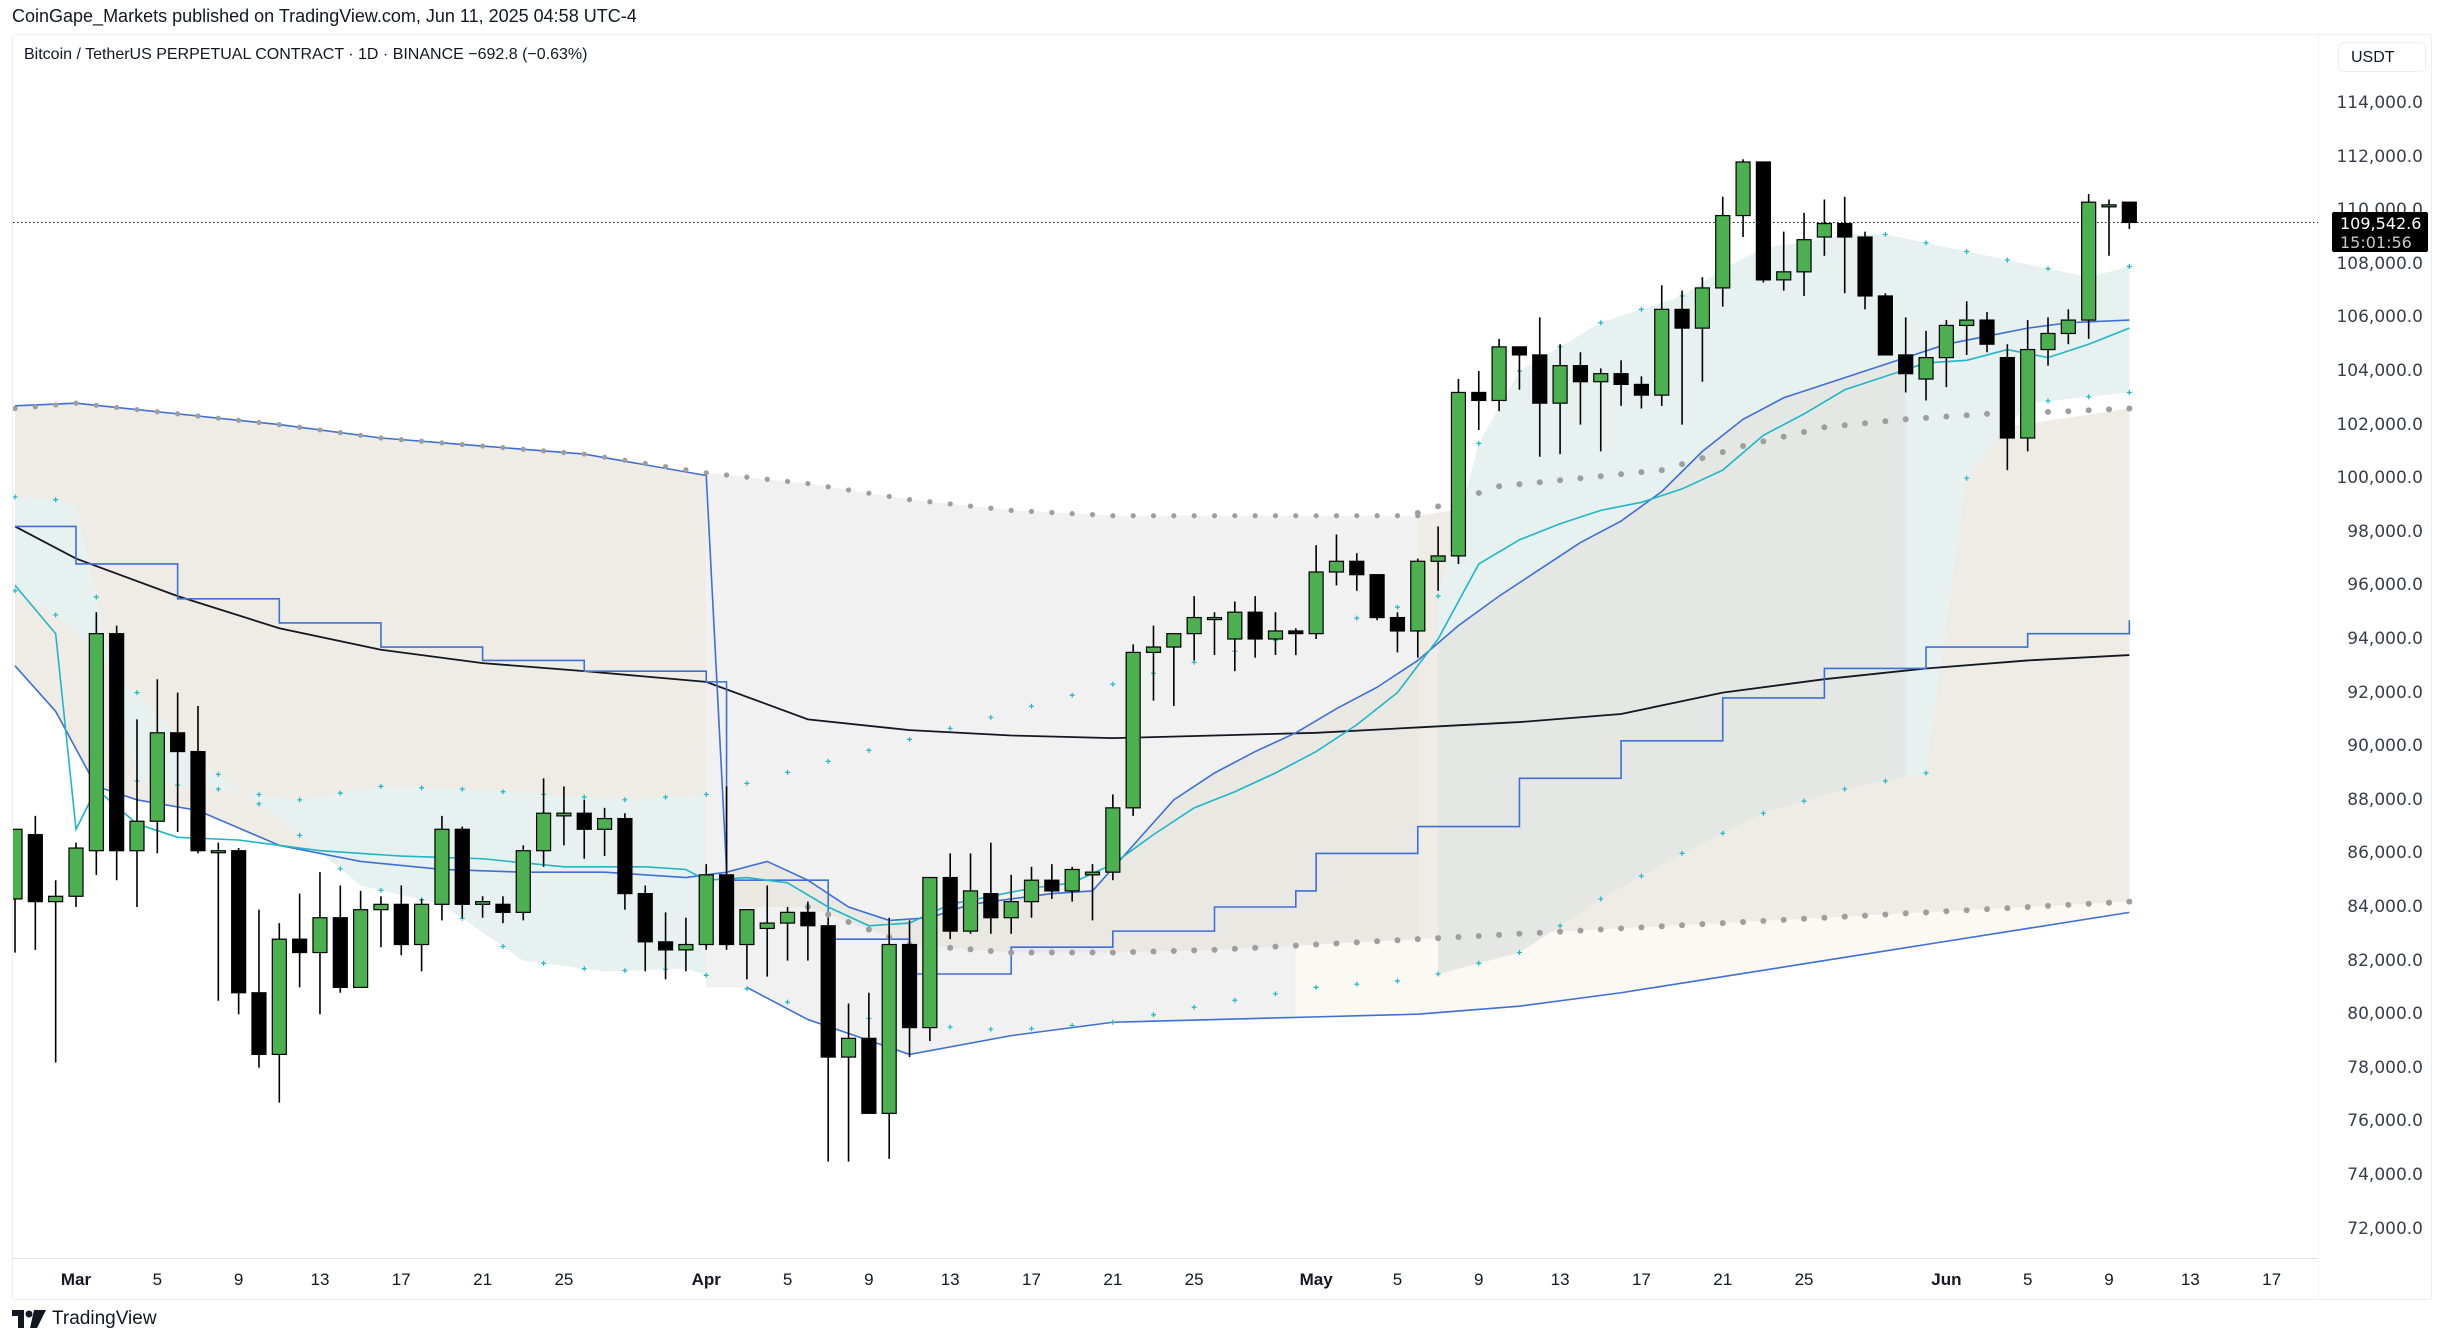 The height and width of the screenshot is (1343, 2445). Describe the element at coordinates (238, 1279) in the screenshot. I see `time-axis-label: 9` at that location.